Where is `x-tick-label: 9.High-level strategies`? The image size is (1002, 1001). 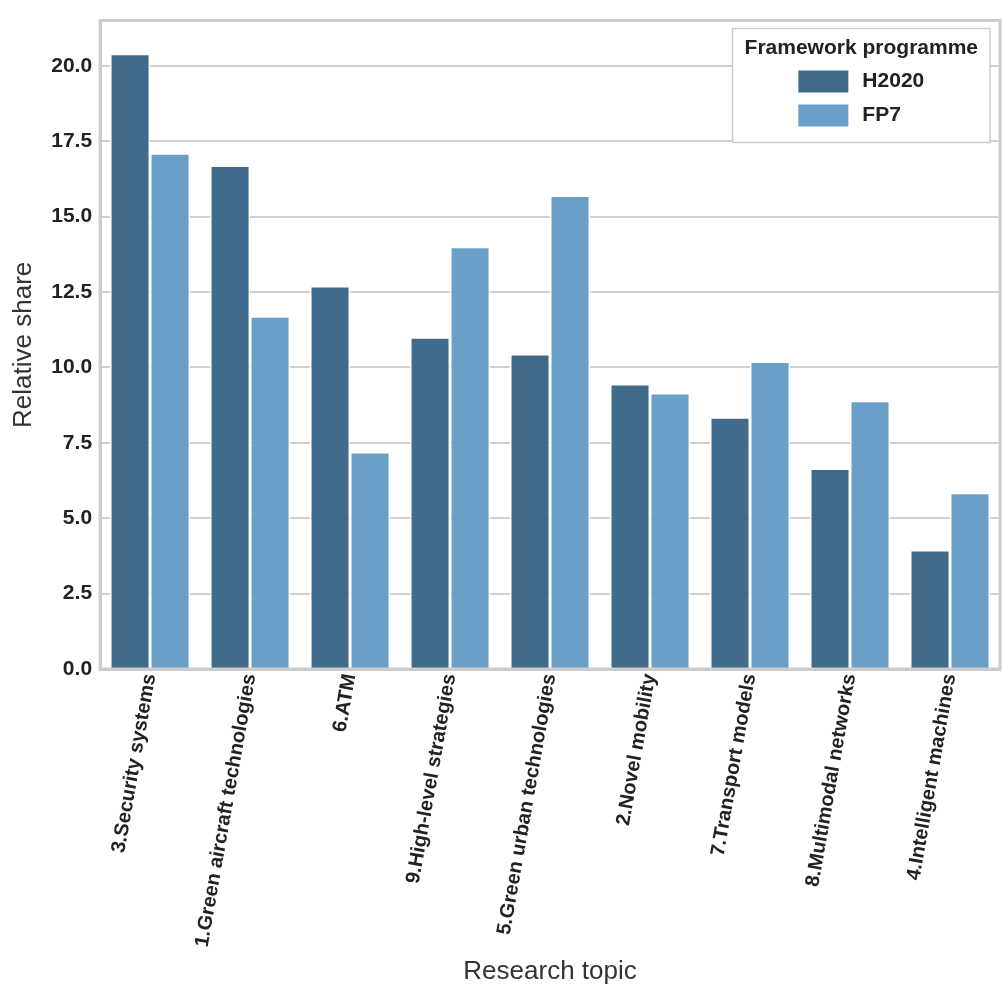
x-tick-label: 9.High-level strategies is located at coordinates (430, 778).